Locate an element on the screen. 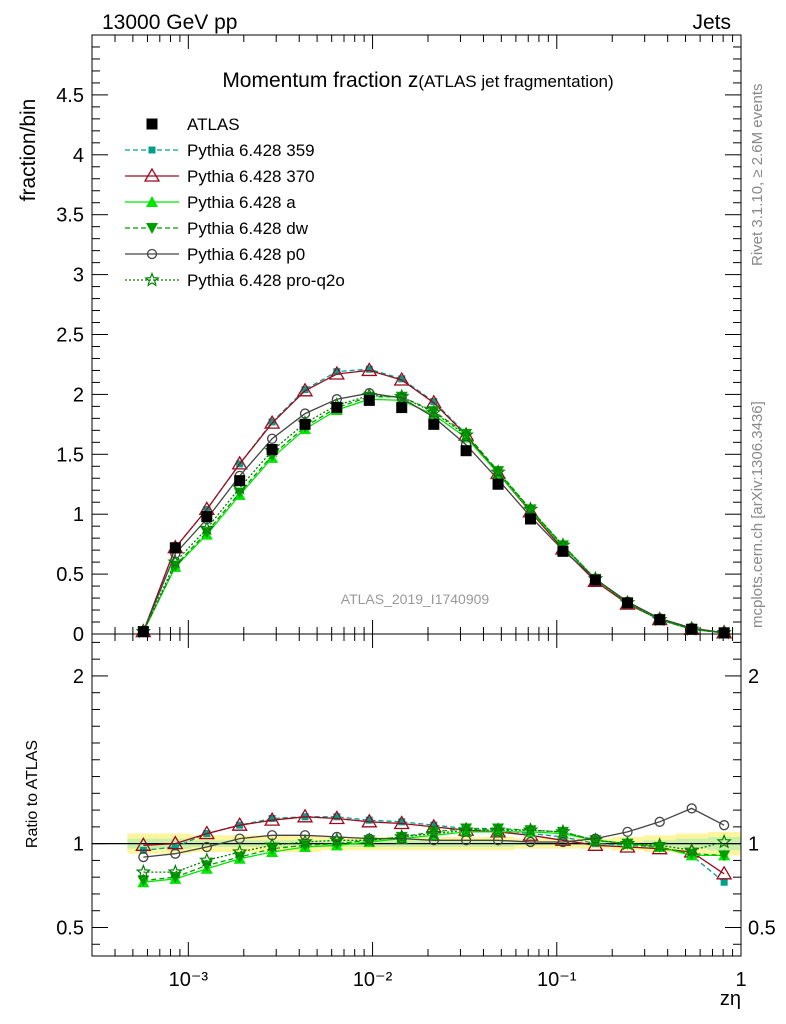 This screenshot has width=786, height=1024. legend-marker-pythia-6-428-dw is located at coordinates (152, 228).